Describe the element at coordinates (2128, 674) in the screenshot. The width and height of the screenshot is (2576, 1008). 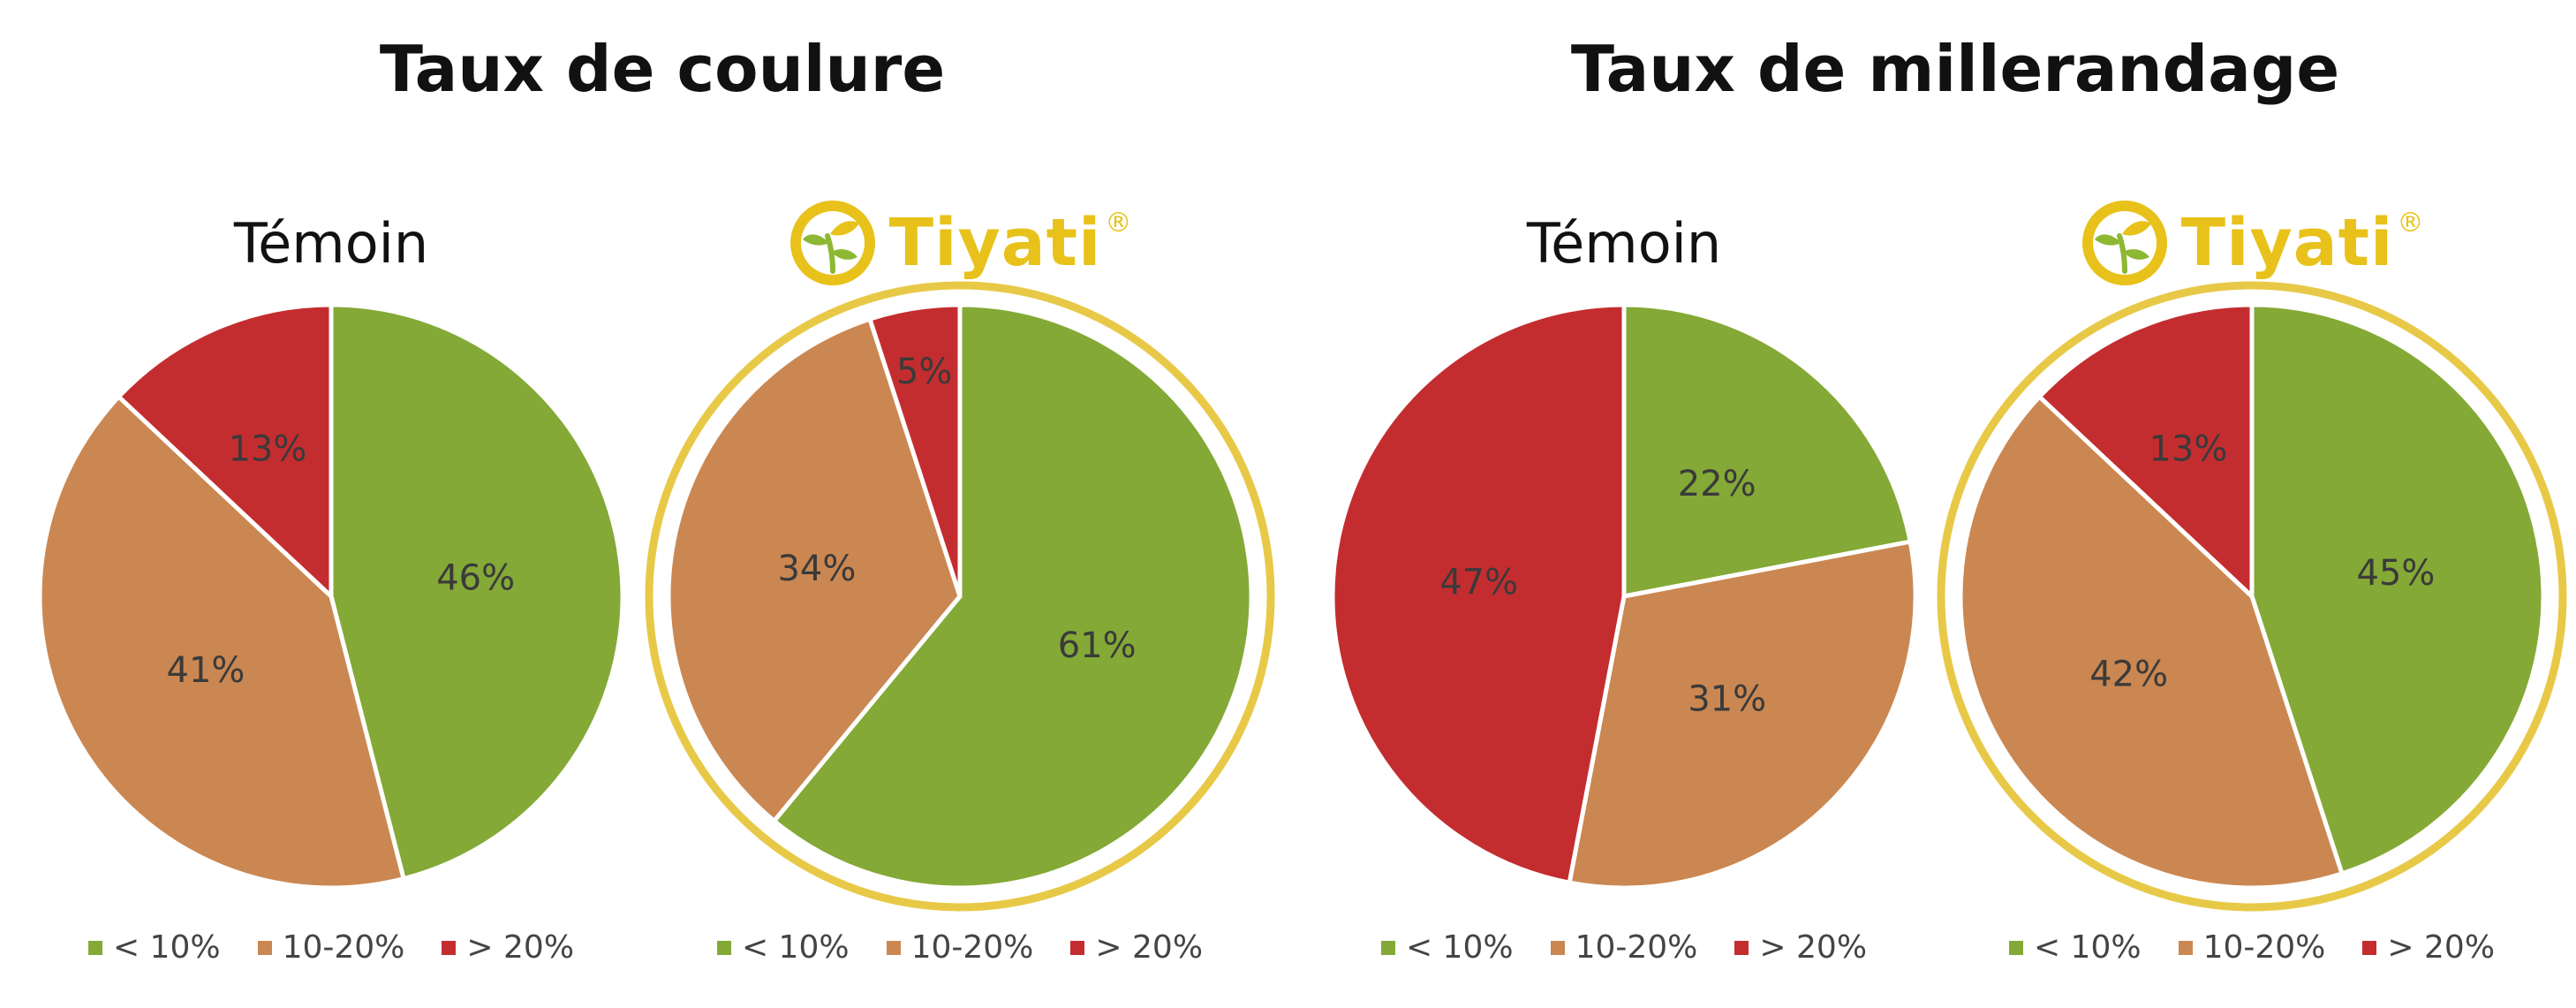
I see `pie-data-label-10-20: 42%` at that location.